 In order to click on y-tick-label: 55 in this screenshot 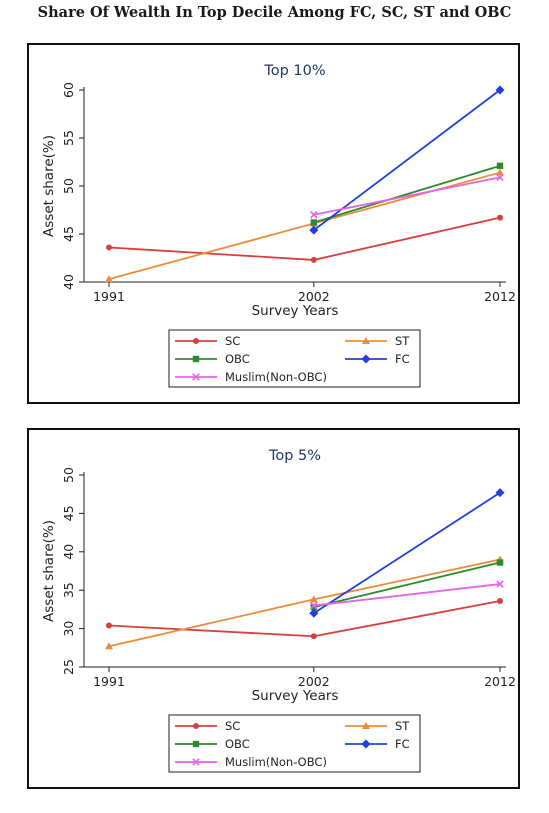, I will do `click(68, 138)`.